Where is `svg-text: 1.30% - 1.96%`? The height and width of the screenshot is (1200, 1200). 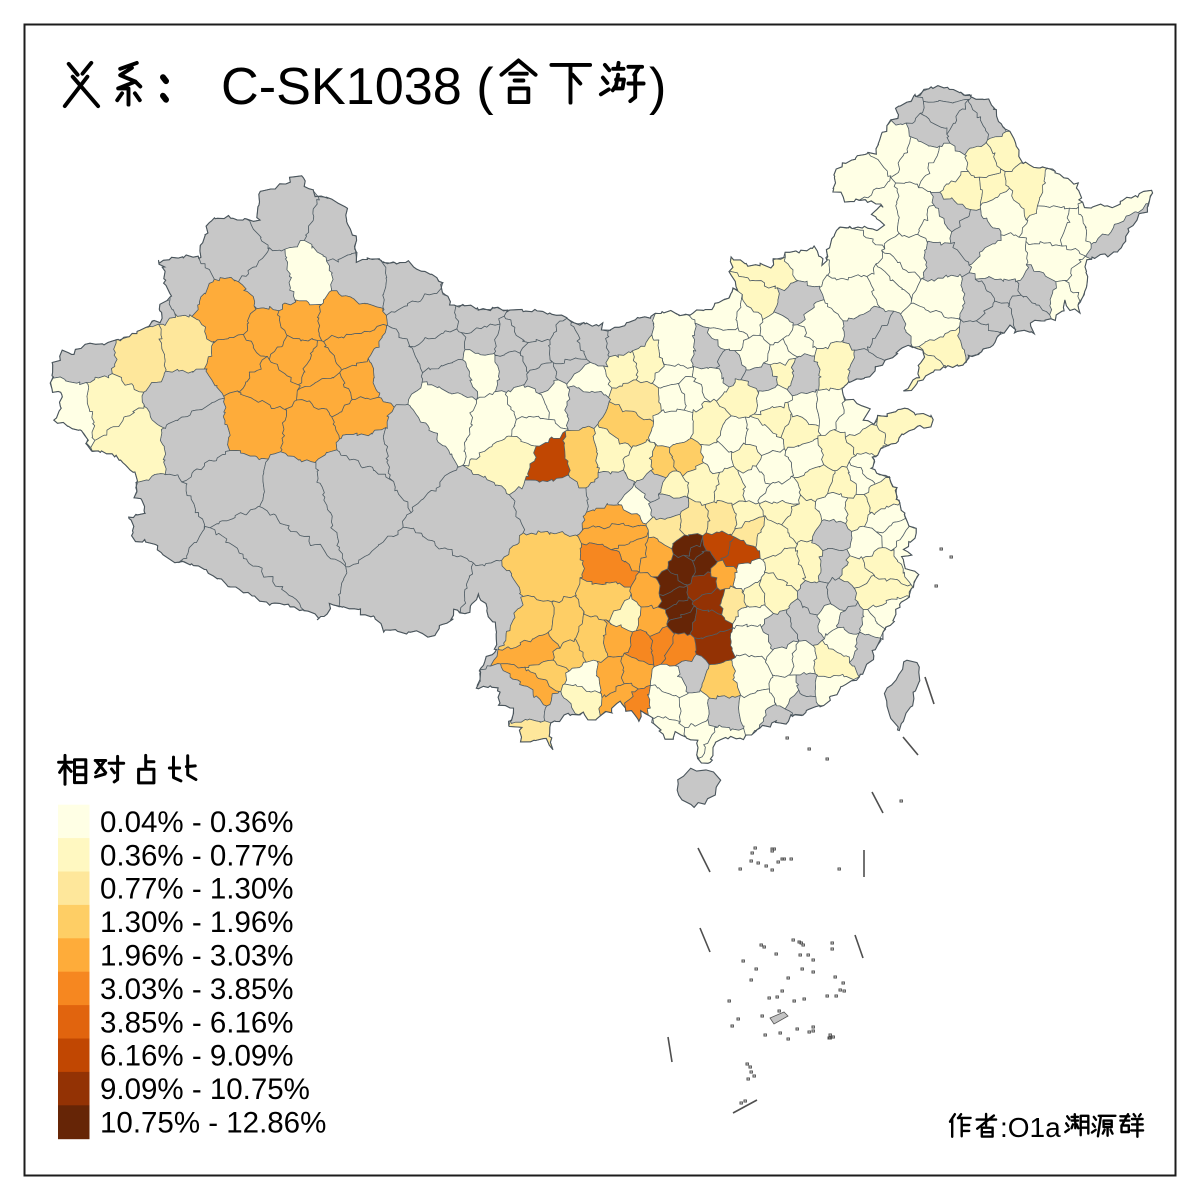
svg-text: 1.30% - 1.96% is located at coordinates (197, 922).